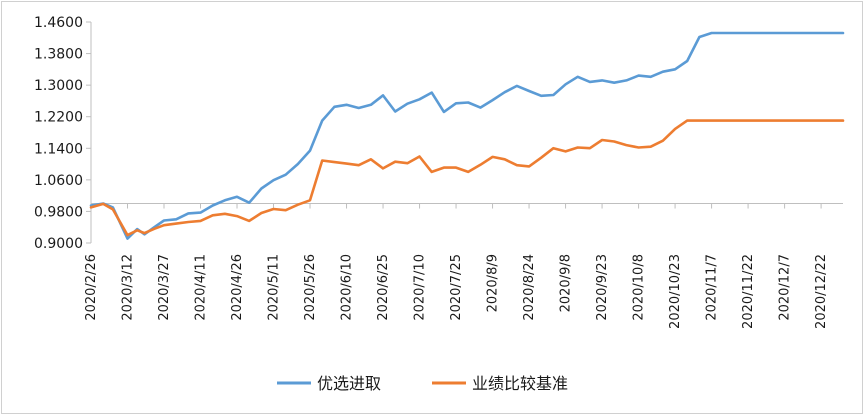 Image resolution: width=866 pixels, height=417 pixels. I want to click on x-tick-label: 2020/7/25, so click(456, 287).